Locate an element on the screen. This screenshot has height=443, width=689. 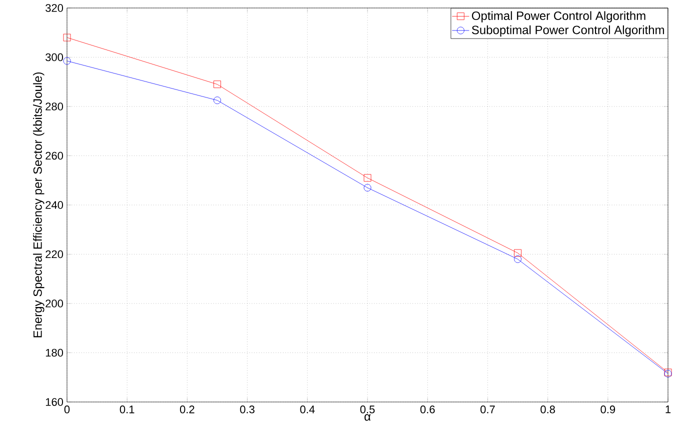
x-tick-label: 0.7 is located at coordinates (487, 410).